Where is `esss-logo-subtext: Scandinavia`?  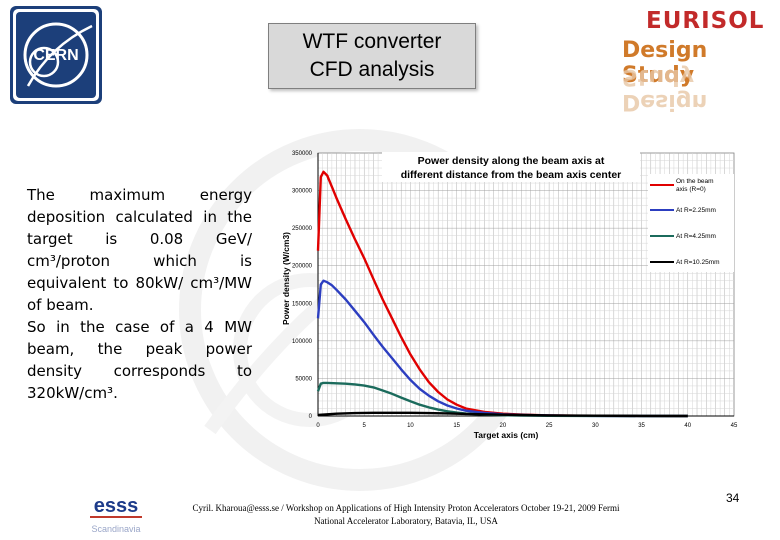 esss-logo-subtext: Scandinavia is located at coordinates (115, 529).